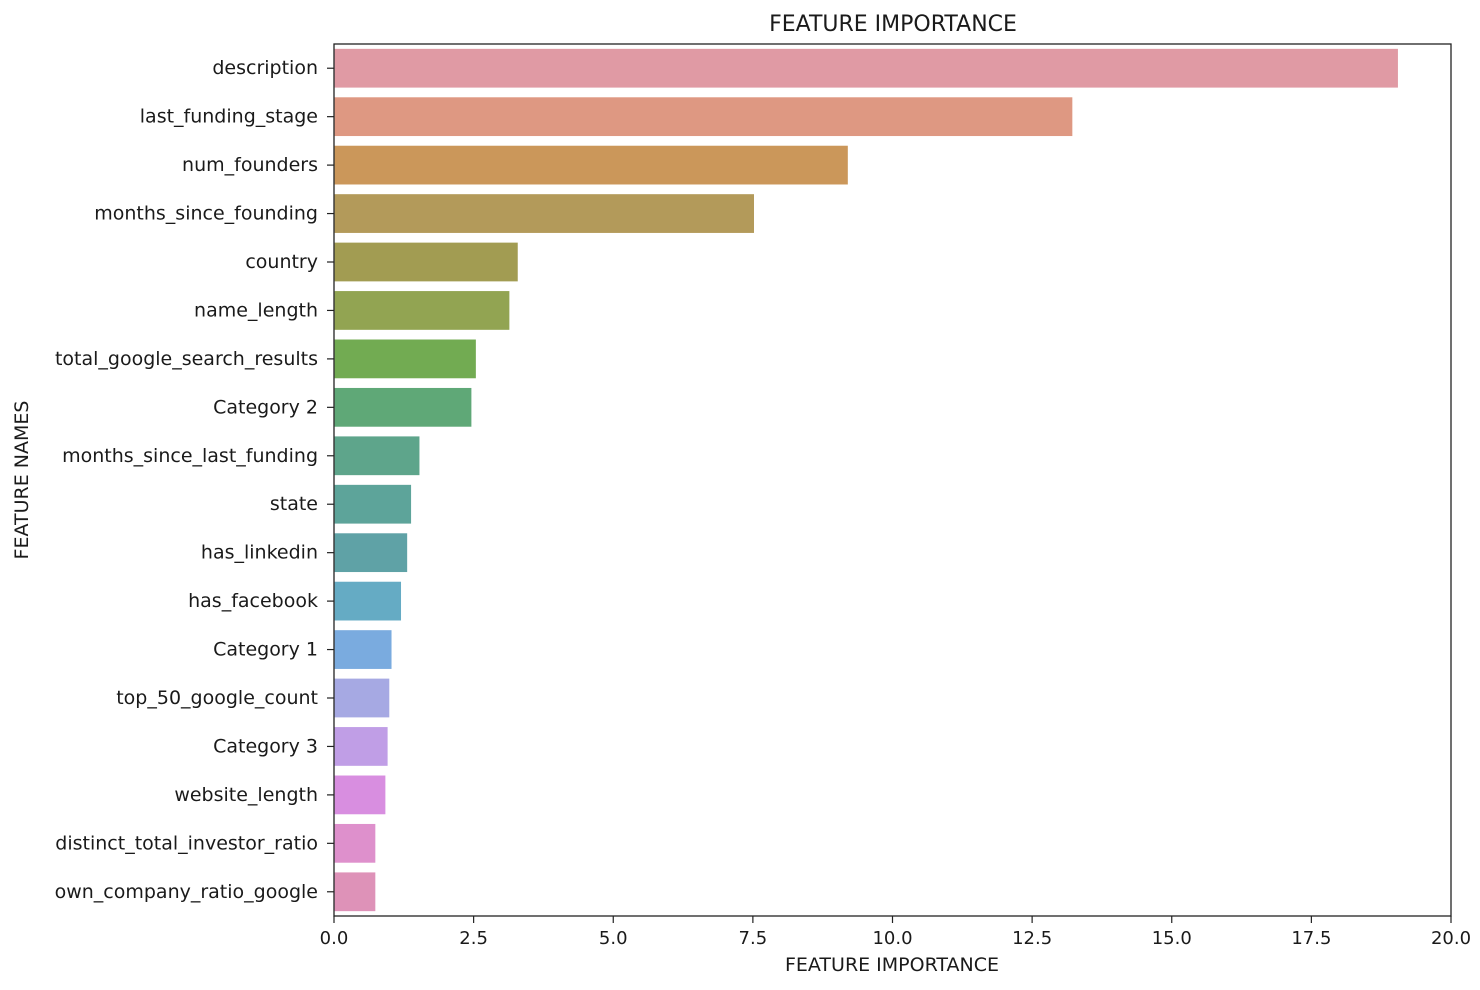 The image size is (1480, 990). What do you see at coordinates (703, 117) in the screenshot?
I see `bar-last-funding-stage` at bounding box center [703, 117].